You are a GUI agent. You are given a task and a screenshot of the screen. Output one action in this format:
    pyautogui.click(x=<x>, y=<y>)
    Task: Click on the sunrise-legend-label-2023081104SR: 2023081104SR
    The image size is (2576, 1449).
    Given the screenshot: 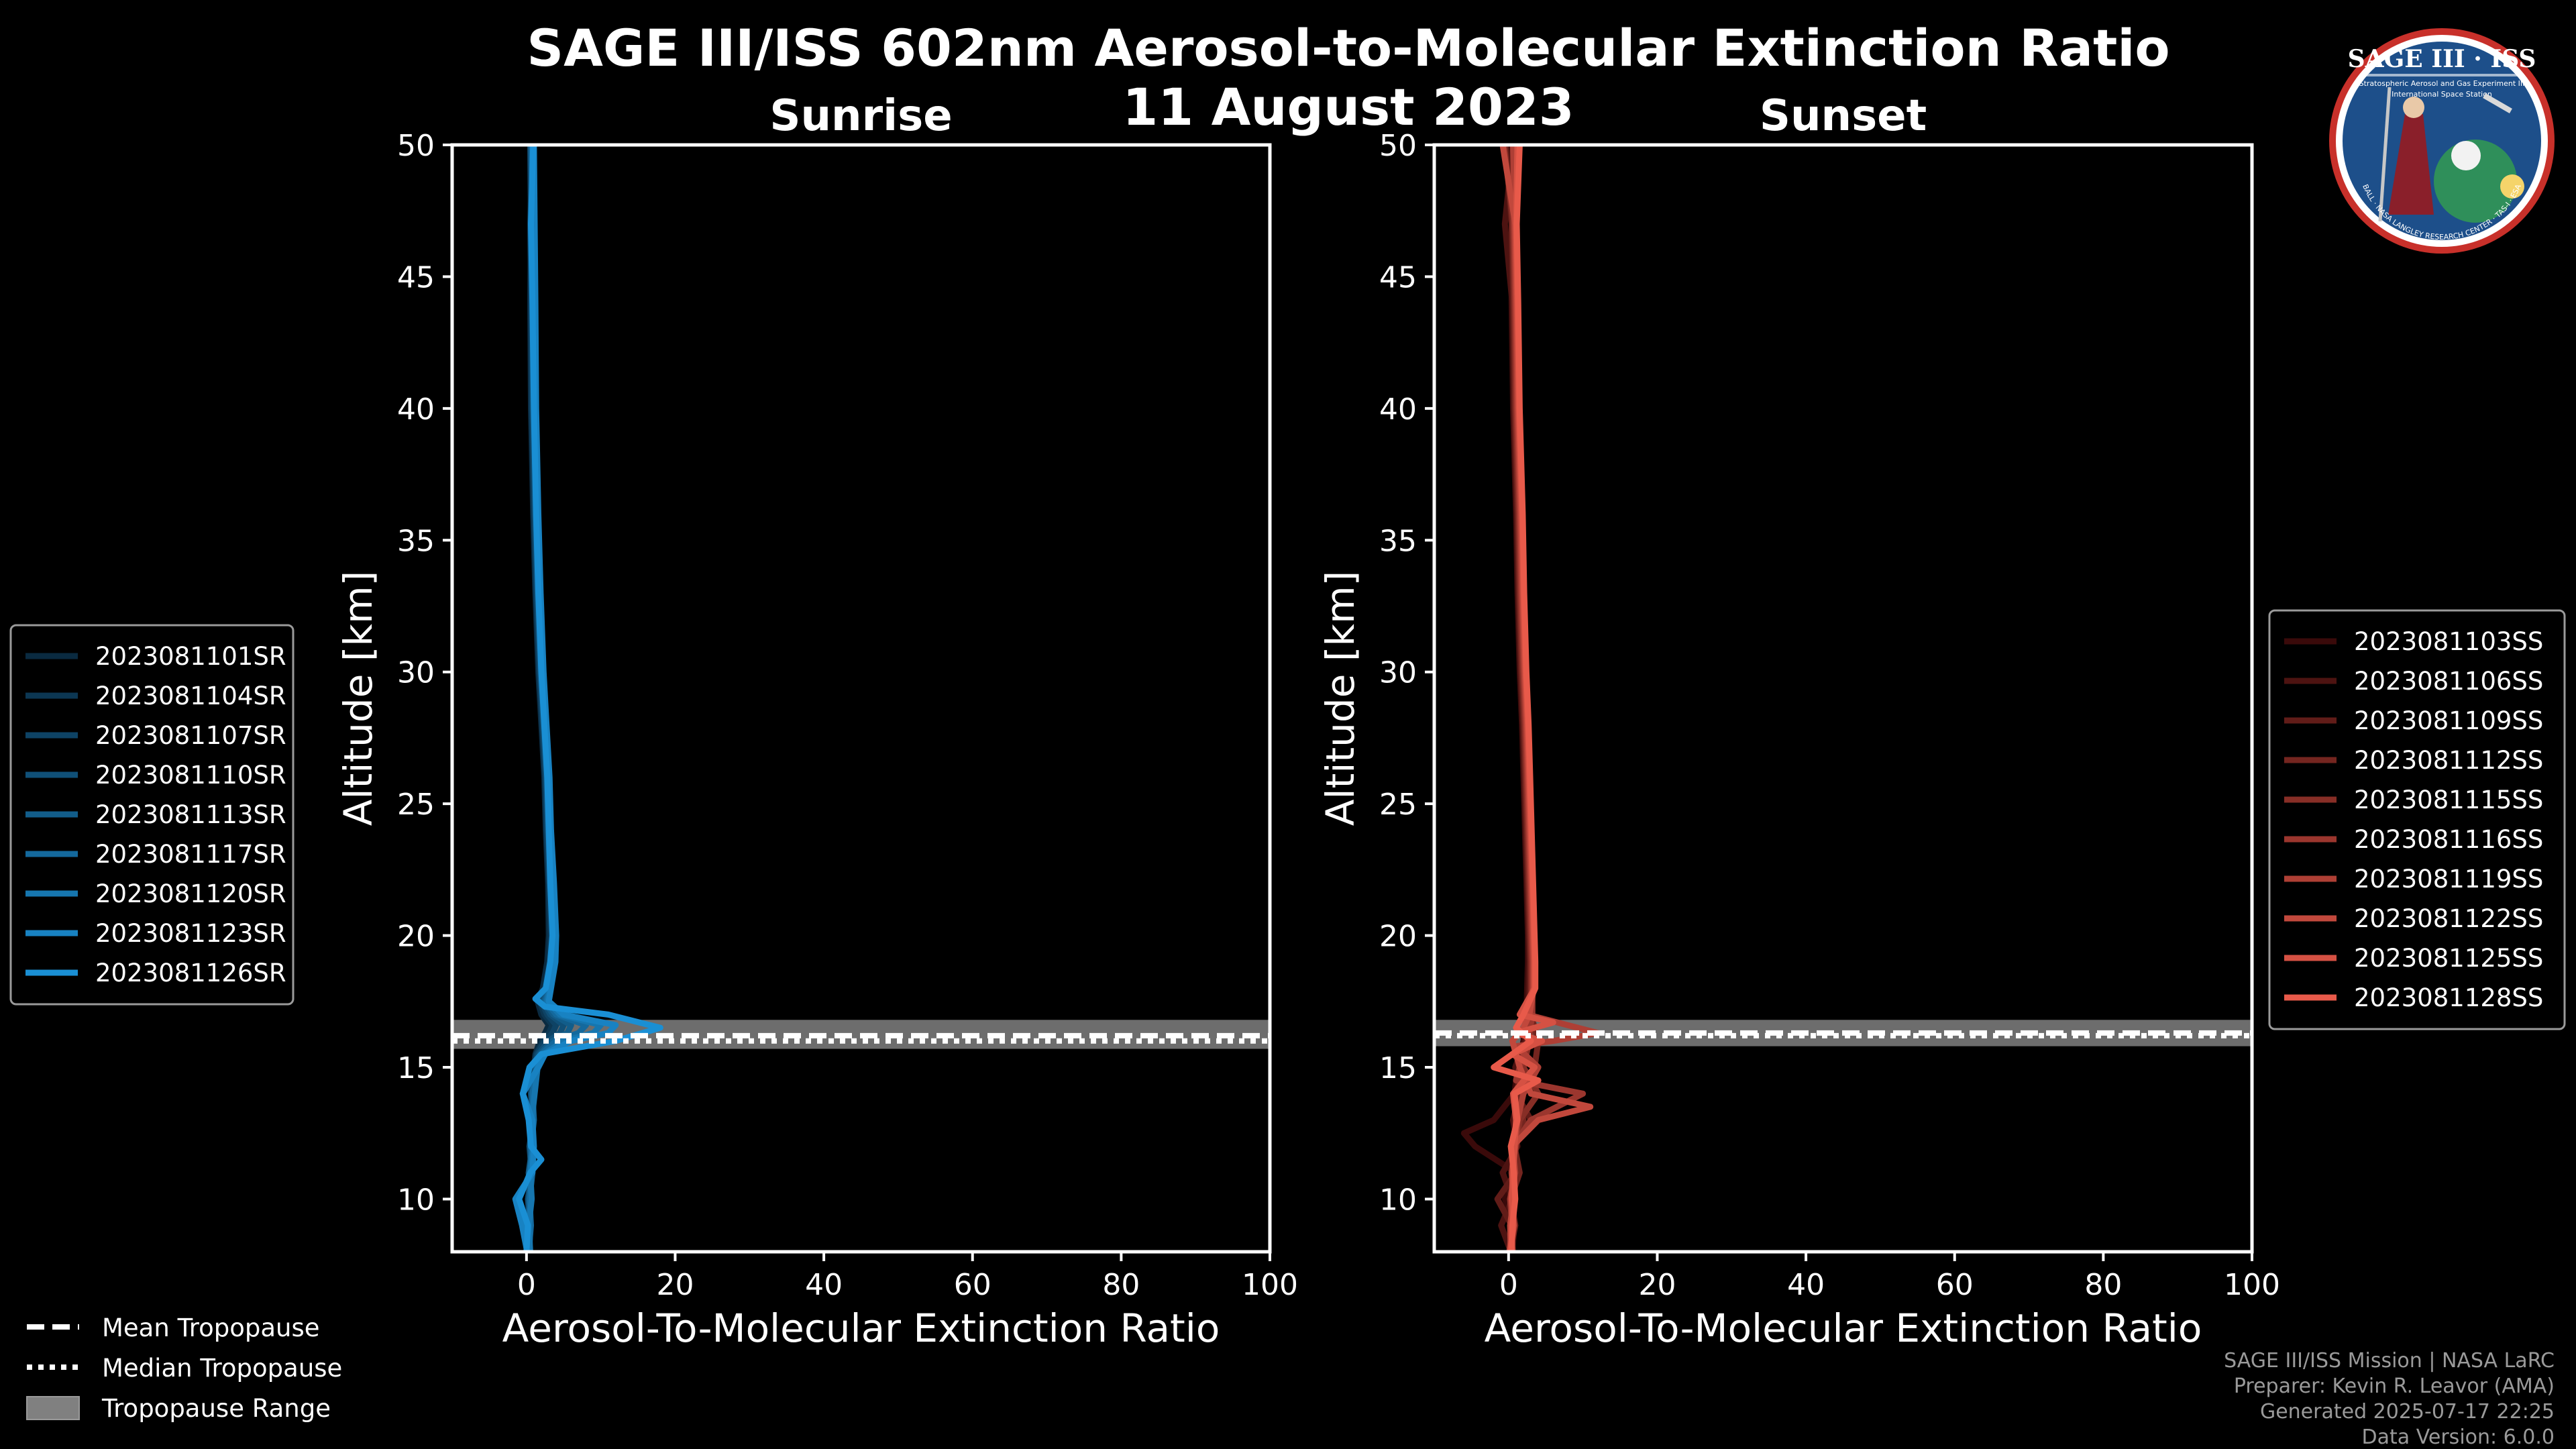 What is the action you would take?
    pyautogui.click(x=190, y=696)
    